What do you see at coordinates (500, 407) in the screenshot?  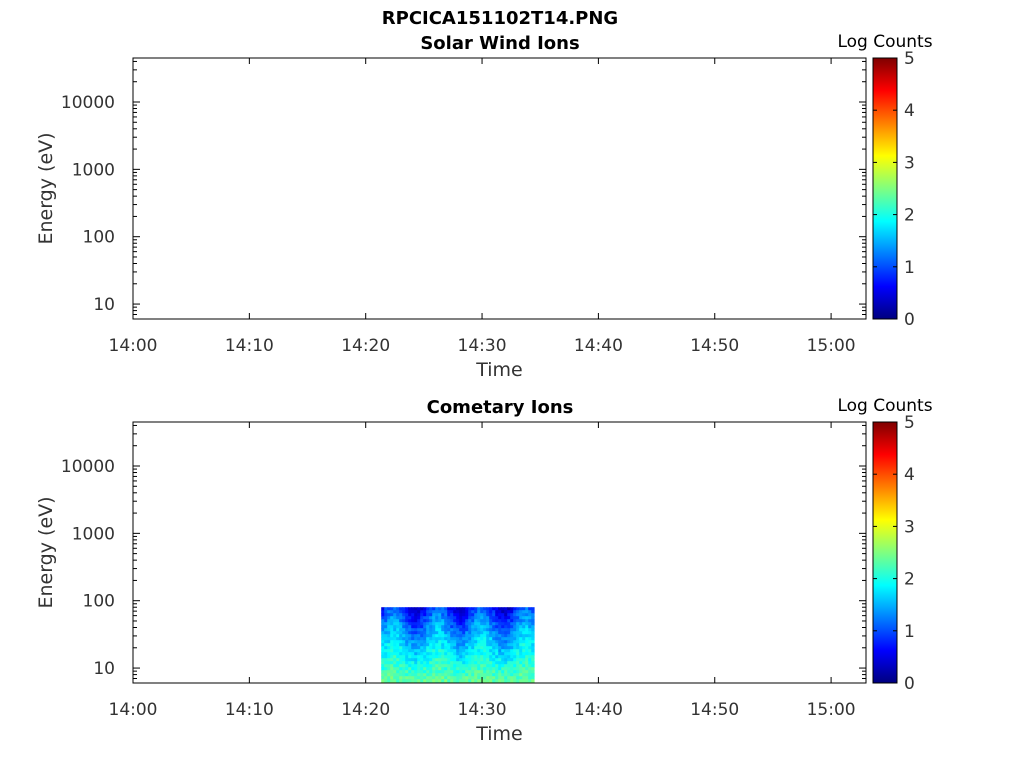 I see `panel-title: Cometary Ions` at bounding box center [500, 407].